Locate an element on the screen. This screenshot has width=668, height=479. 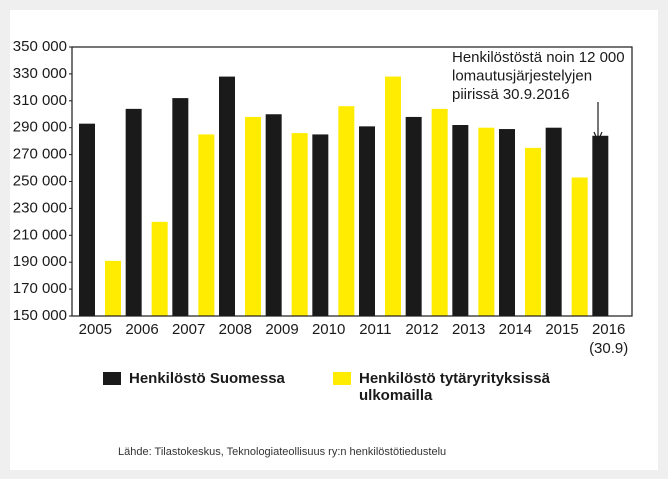
x-tick-label: 2006 is located at coordinates (141, 329).